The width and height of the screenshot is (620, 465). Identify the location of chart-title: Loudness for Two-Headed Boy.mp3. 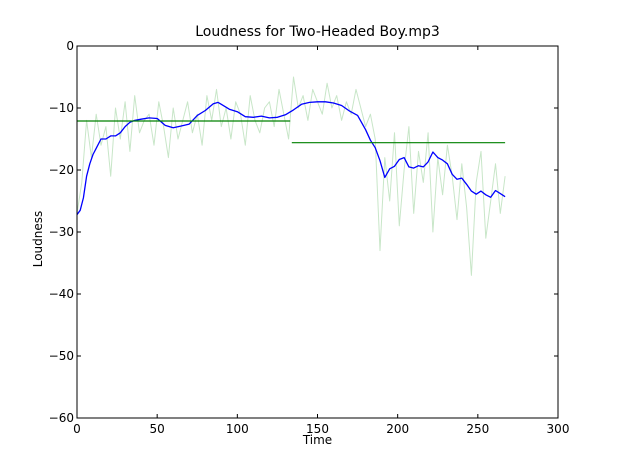
(317, 32).